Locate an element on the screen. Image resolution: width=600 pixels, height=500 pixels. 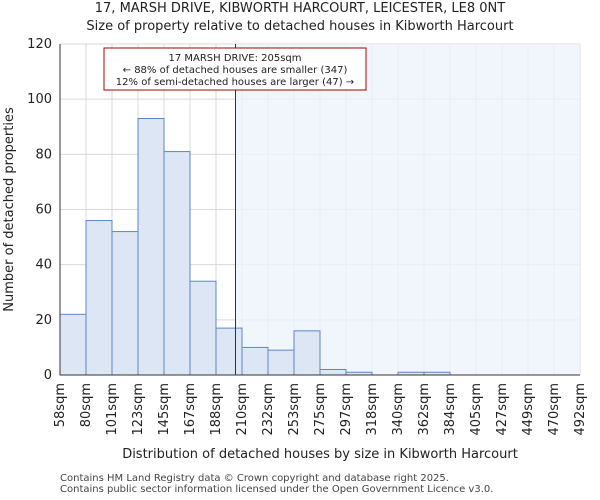
y-tick-label: 40 is located at coordinates (43, 265).